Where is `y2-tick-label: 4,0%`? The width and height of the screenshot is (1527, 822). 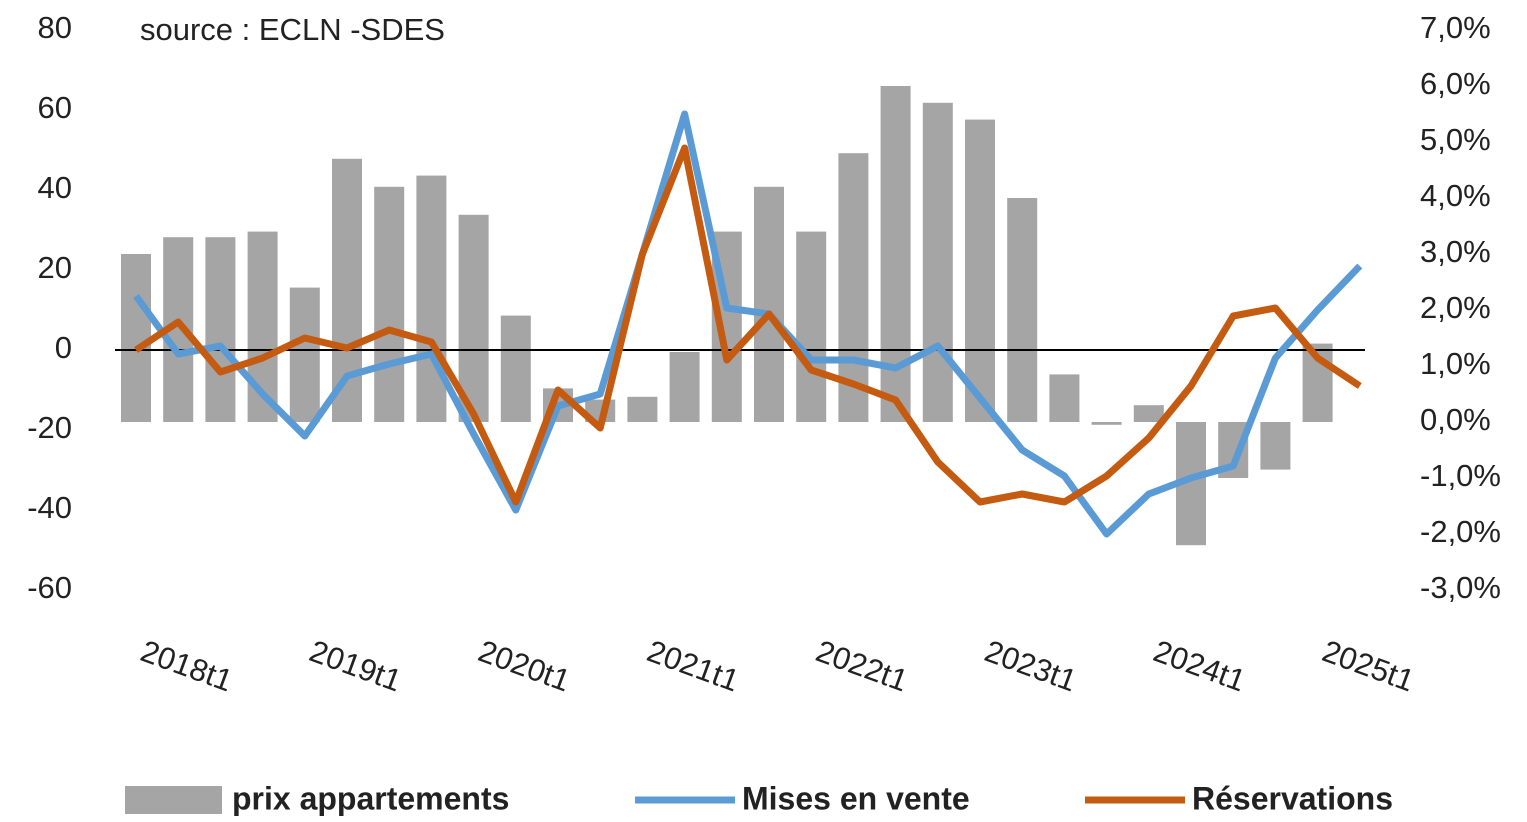 y2-tick-label: 4,0% is located at coordinates (1455, 195).